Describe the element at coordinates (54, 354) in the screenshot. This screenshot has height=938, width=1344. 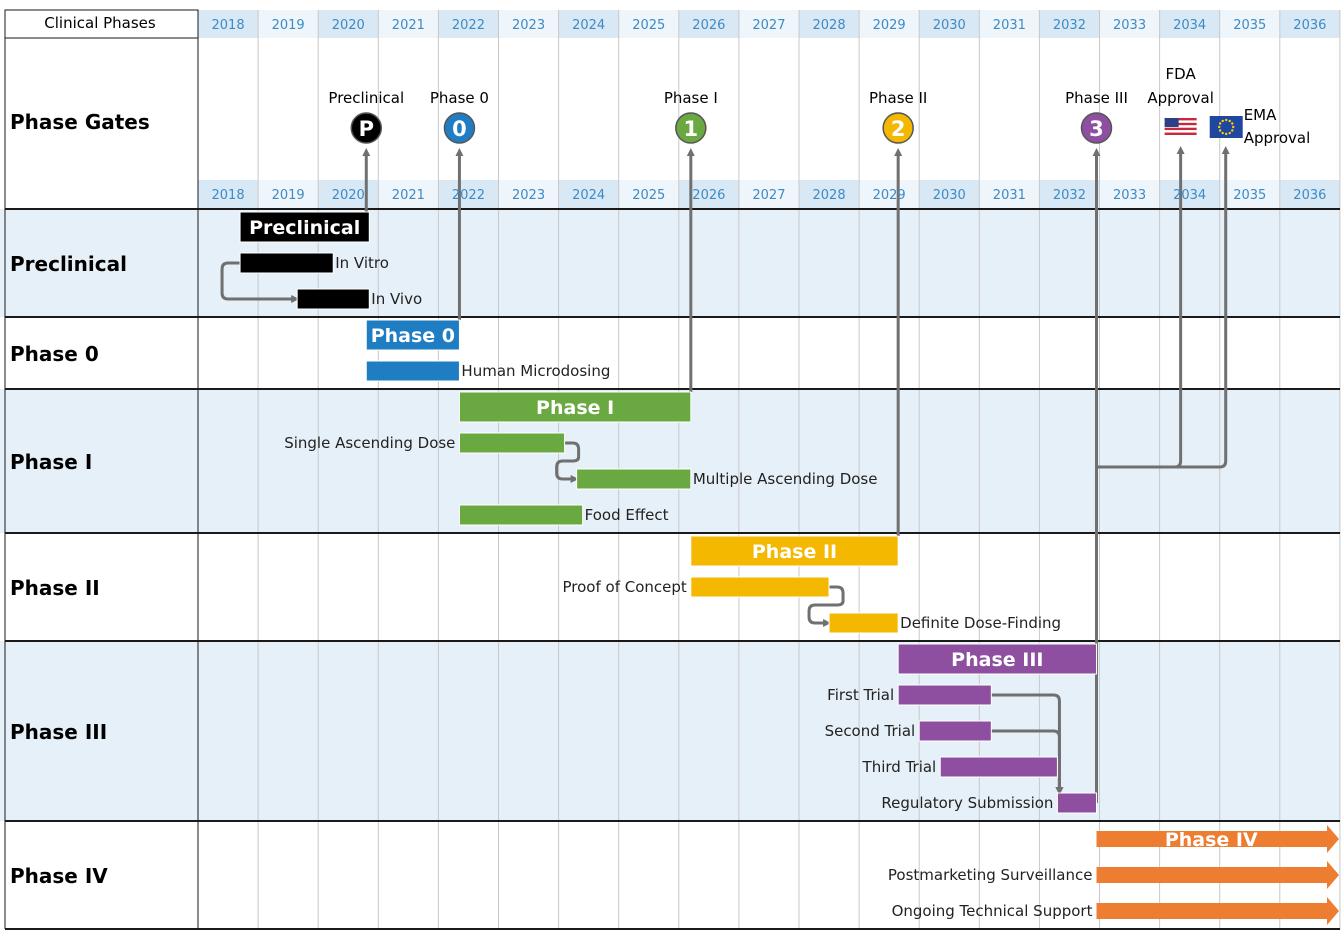
I see `row-label-phase0: Phase 0` at that location.